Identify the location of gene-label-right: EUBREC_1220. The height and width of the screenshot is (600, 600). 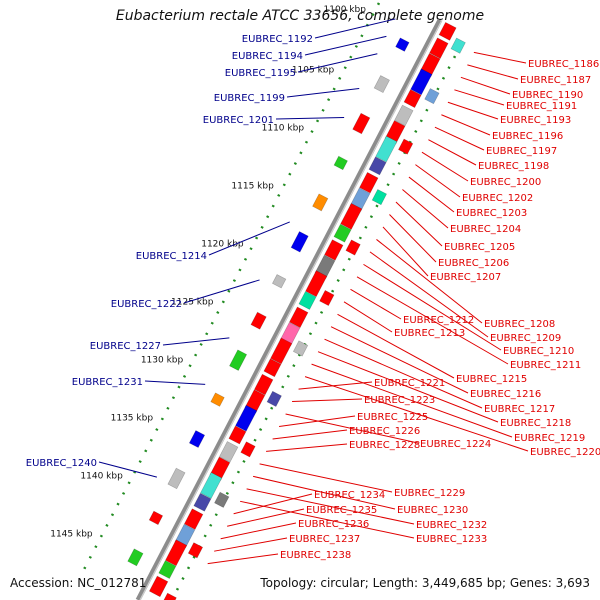
(565, 452).